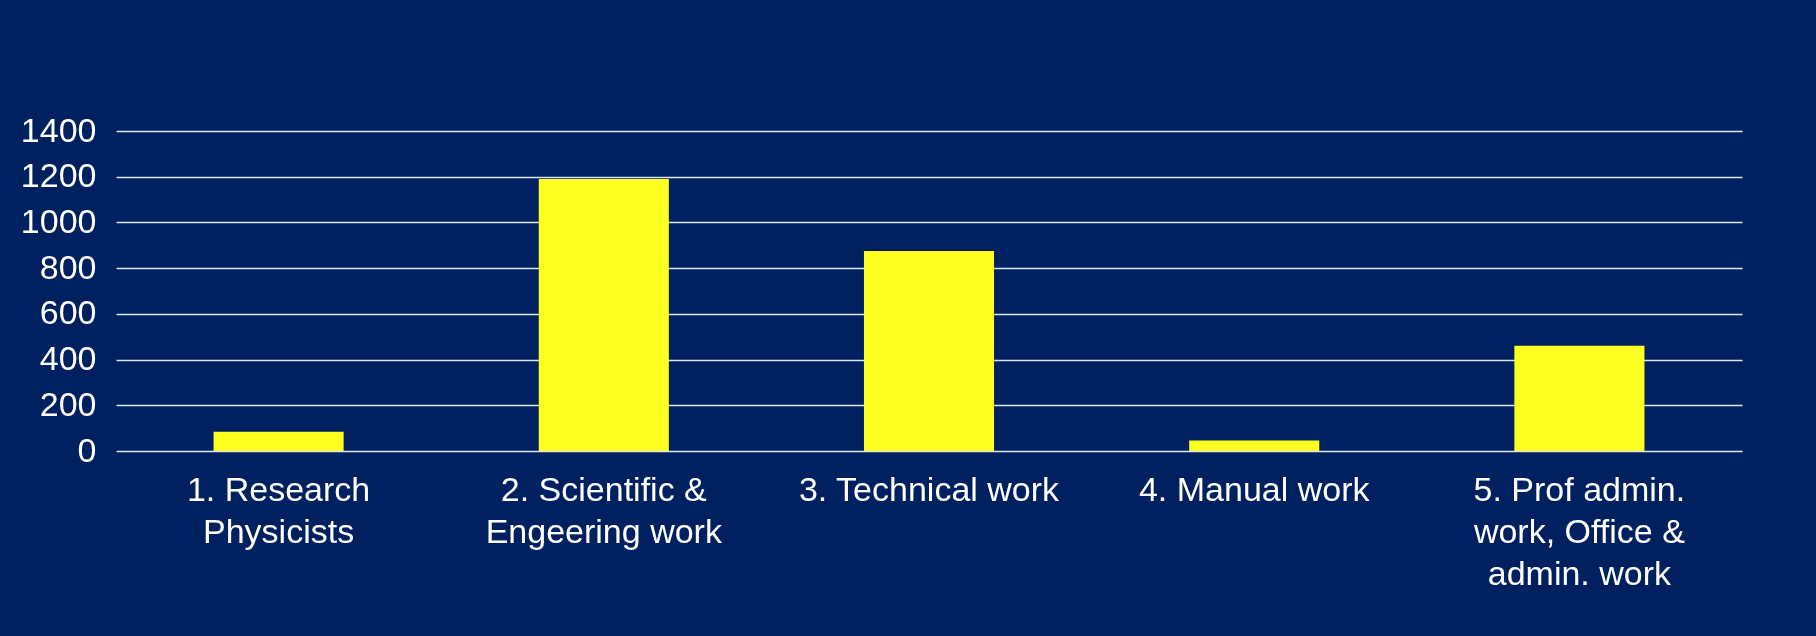  Describe the element at coordinates (58, 129) in the screenshot. I see `y-tick-label: 1400` at that location.